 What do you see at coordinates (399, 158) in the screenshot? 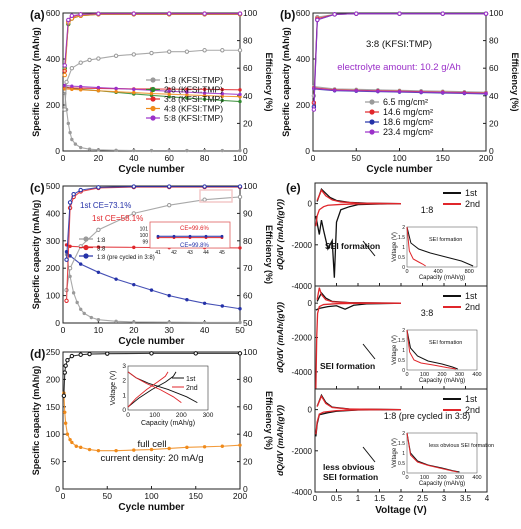
I see `x-tick-label: 100` at bounding box center [399, 158].